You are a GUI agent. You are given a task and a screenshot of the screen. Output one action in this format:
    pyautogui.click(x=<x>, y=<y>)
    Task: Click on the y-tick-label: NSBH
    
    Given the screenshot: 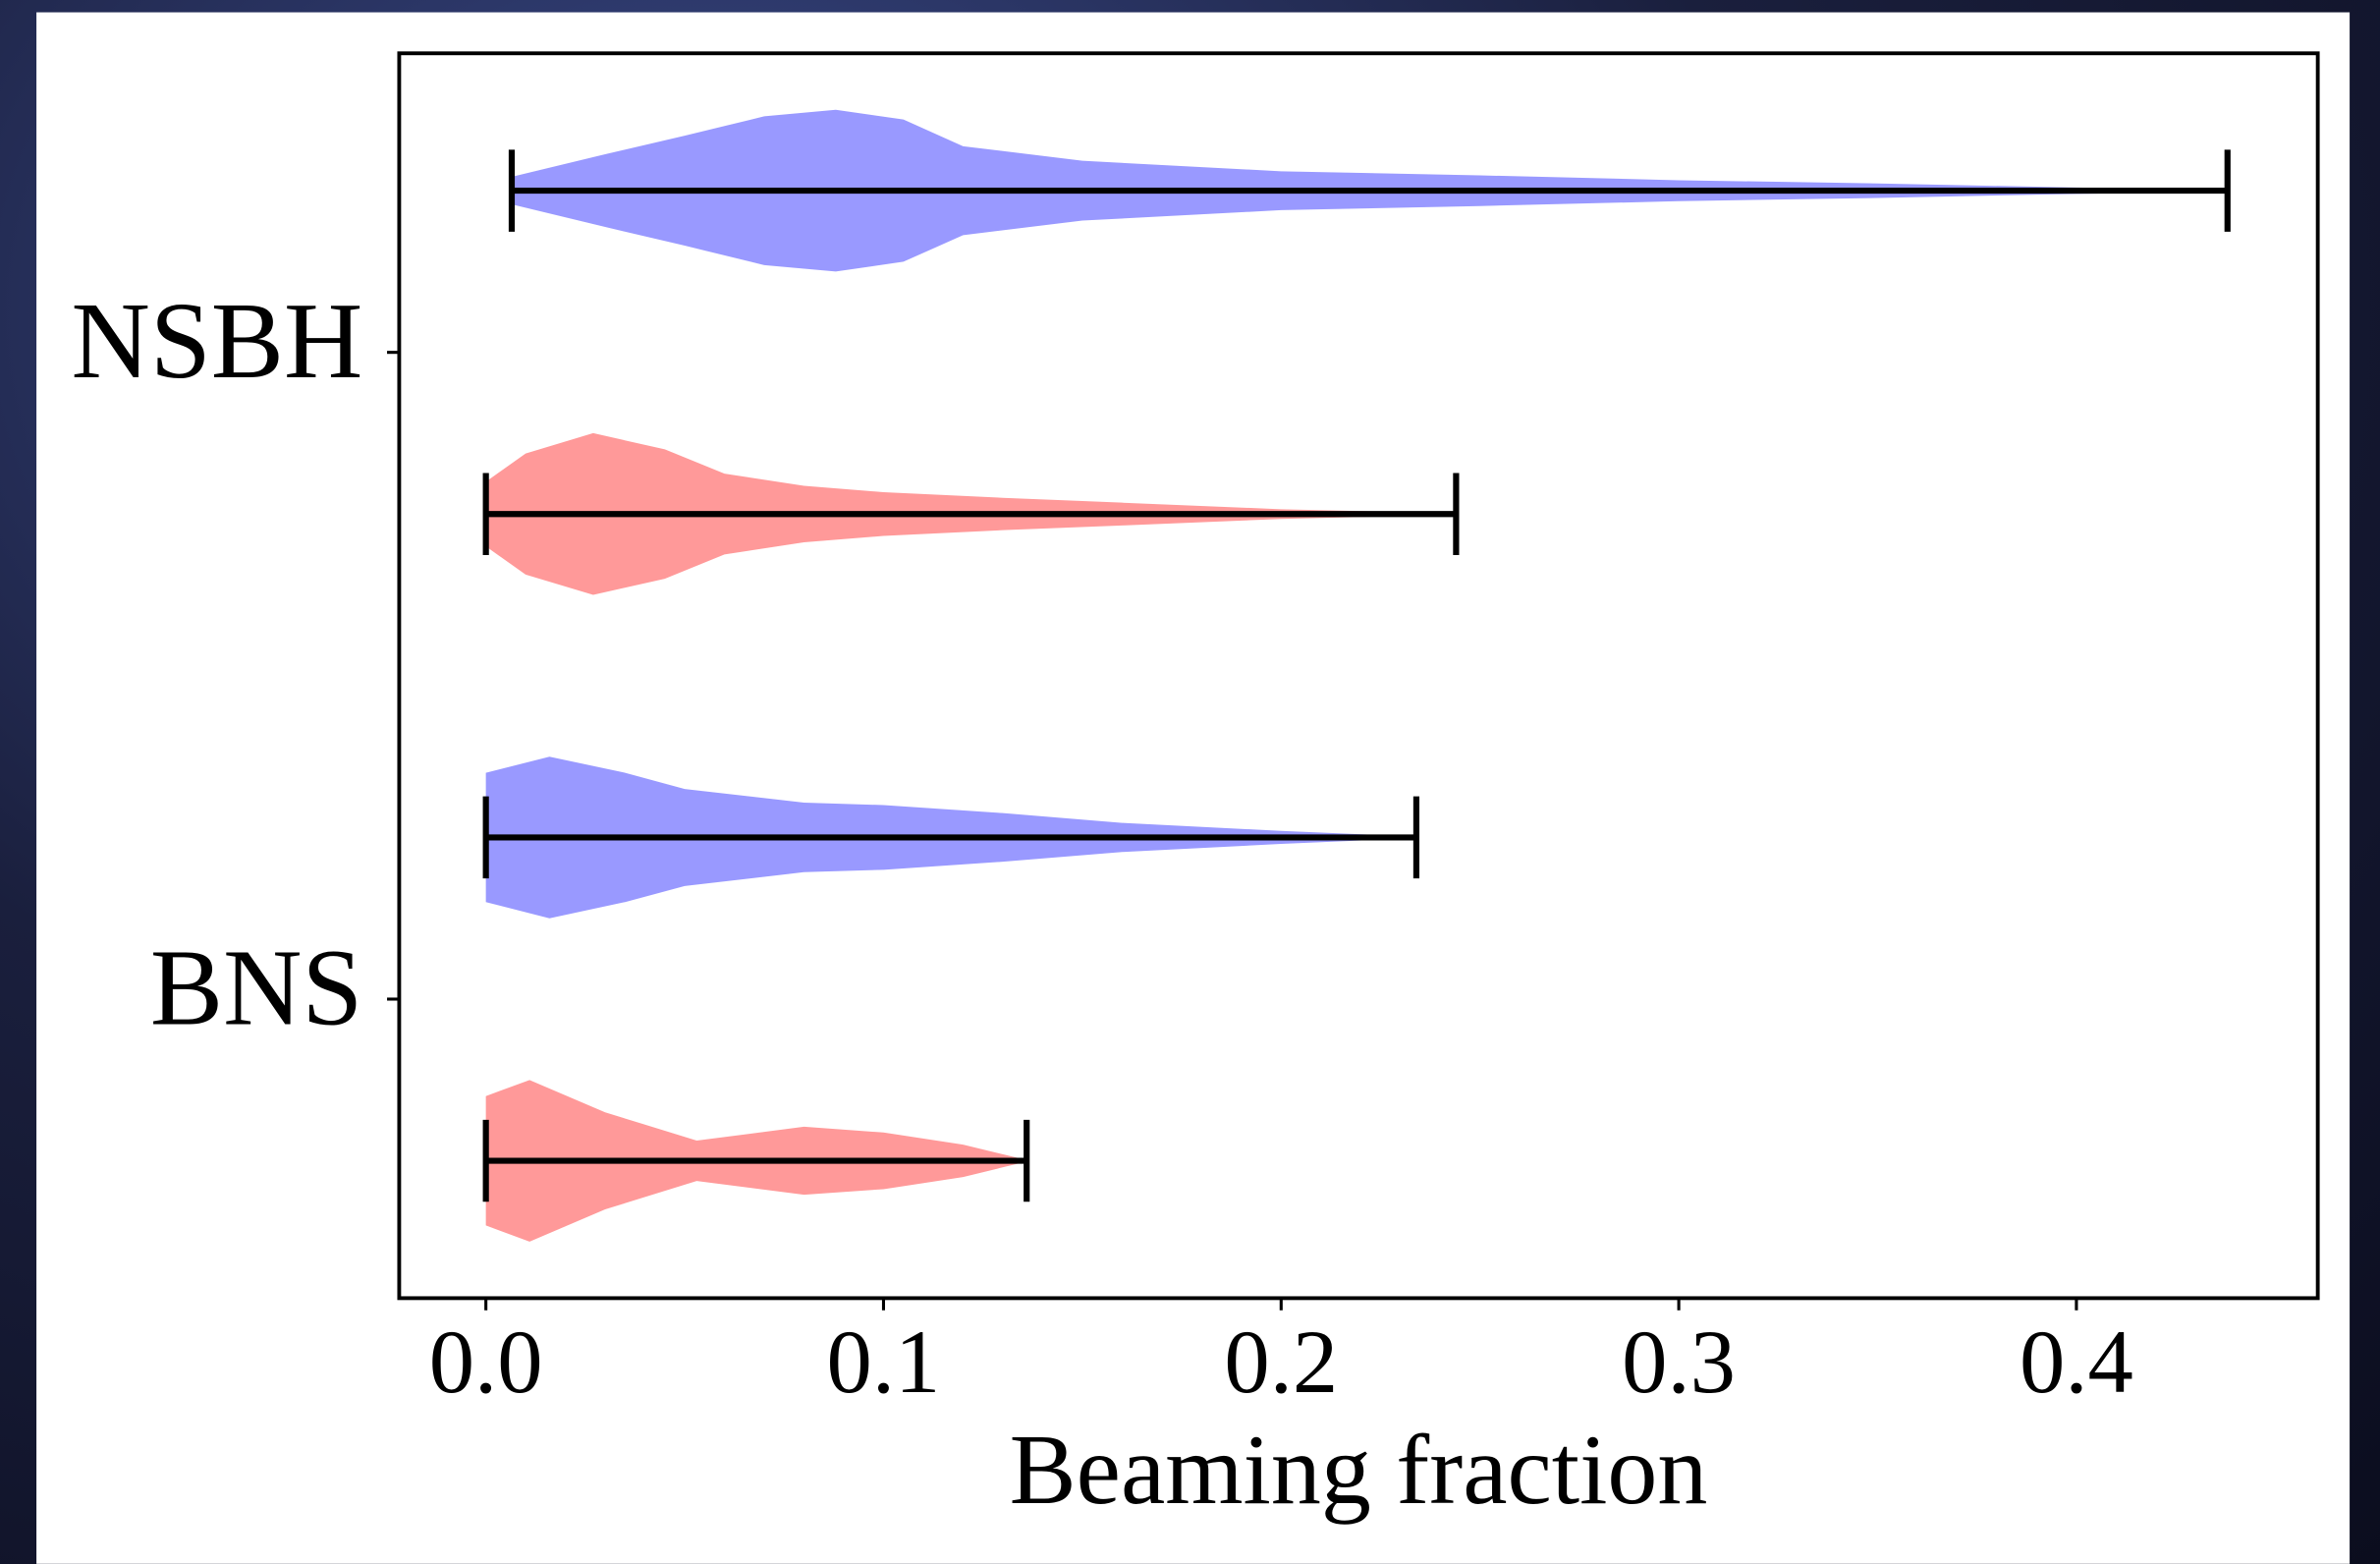 What is the action you would take?
    pyautogui.click(x=217, y=341)
    